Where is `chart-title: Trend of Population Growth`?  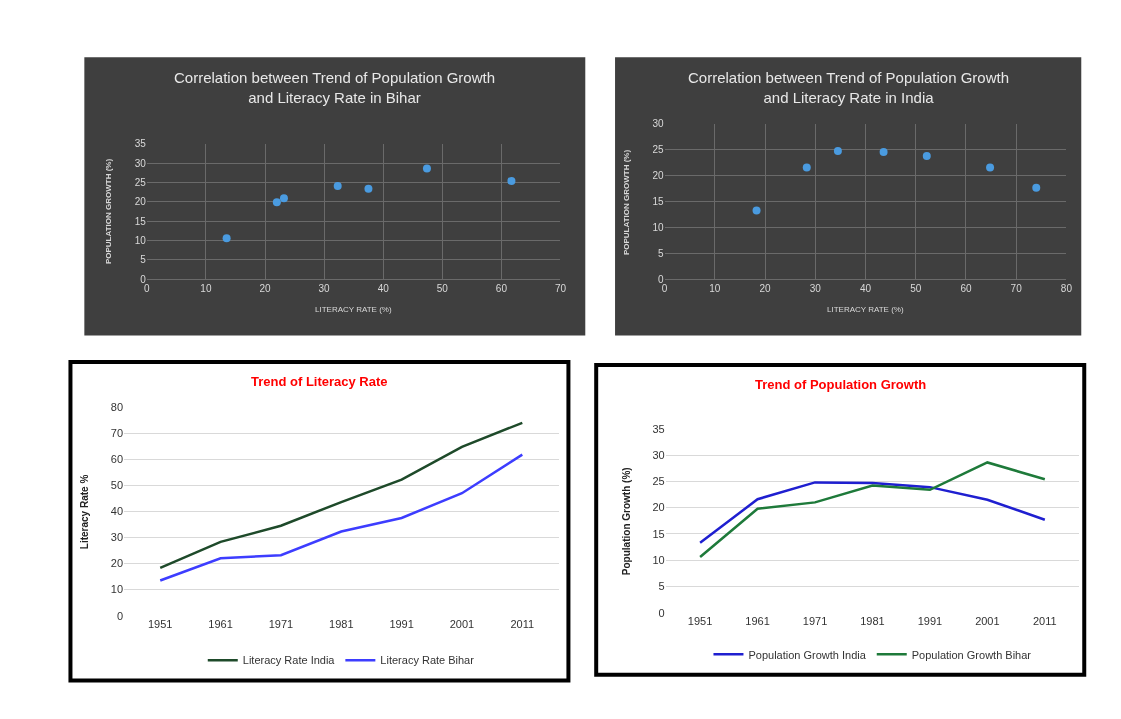
chart-title: Trend of Population Growth is located at coordinates (841, 384).